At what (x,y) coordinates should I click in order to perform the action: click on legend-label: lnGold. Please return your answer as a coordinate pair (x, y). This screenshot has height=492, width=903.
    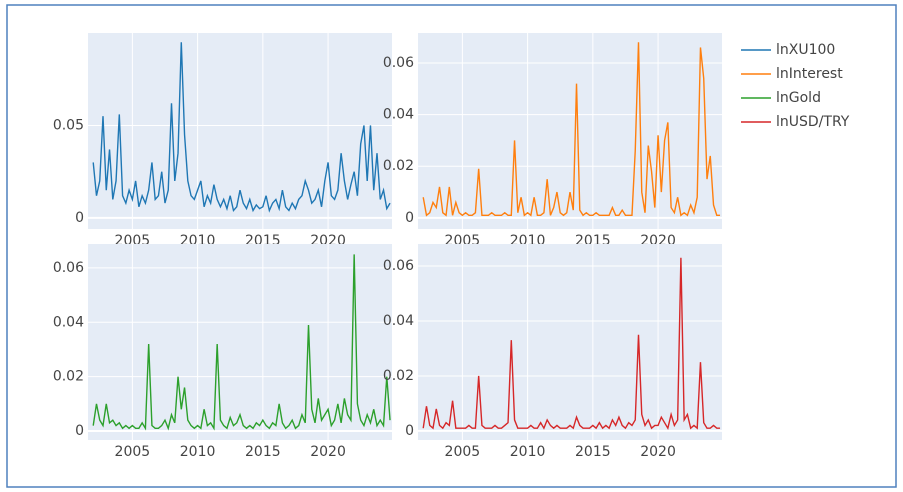
    Looking at the image, I should click on (798, 98).